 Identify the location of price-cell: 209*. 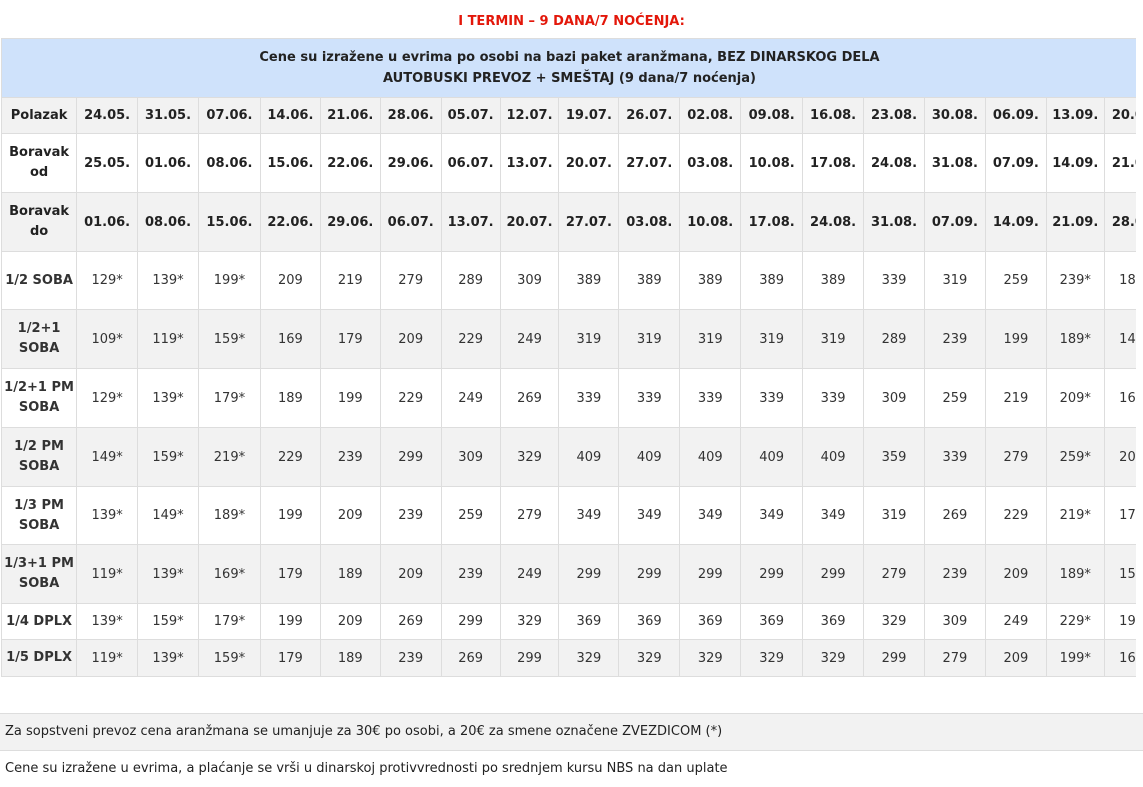
(1119, 457).